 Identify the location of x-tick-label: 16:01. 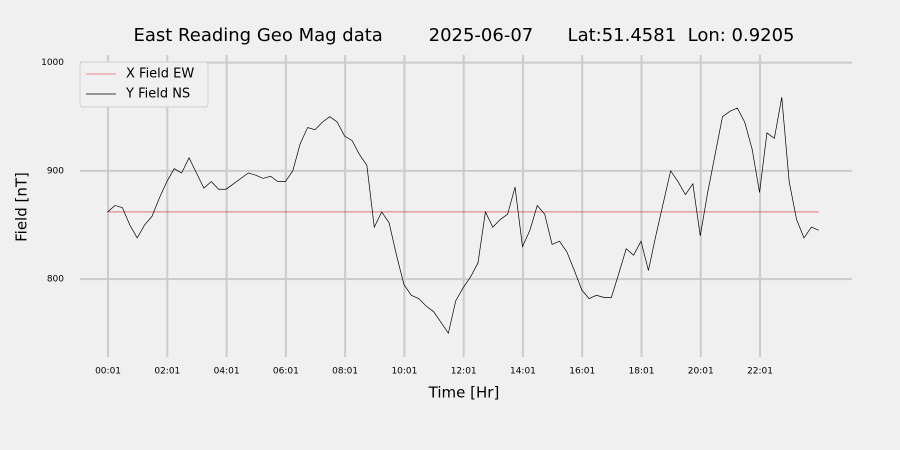
(582, 372).